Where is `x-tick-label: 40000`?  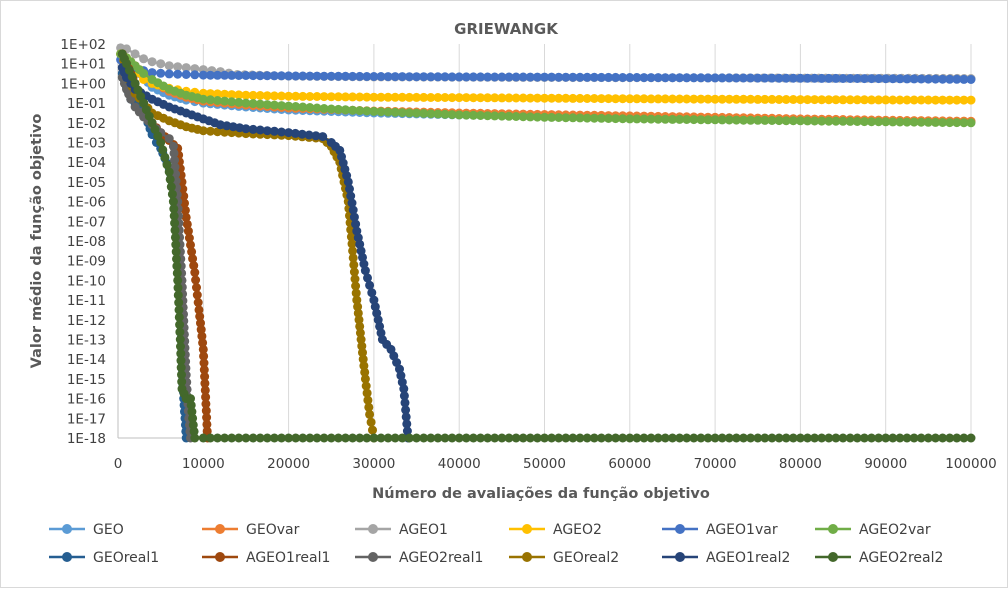 x-tick-label: 40000 is located at coordinates (459, 464).